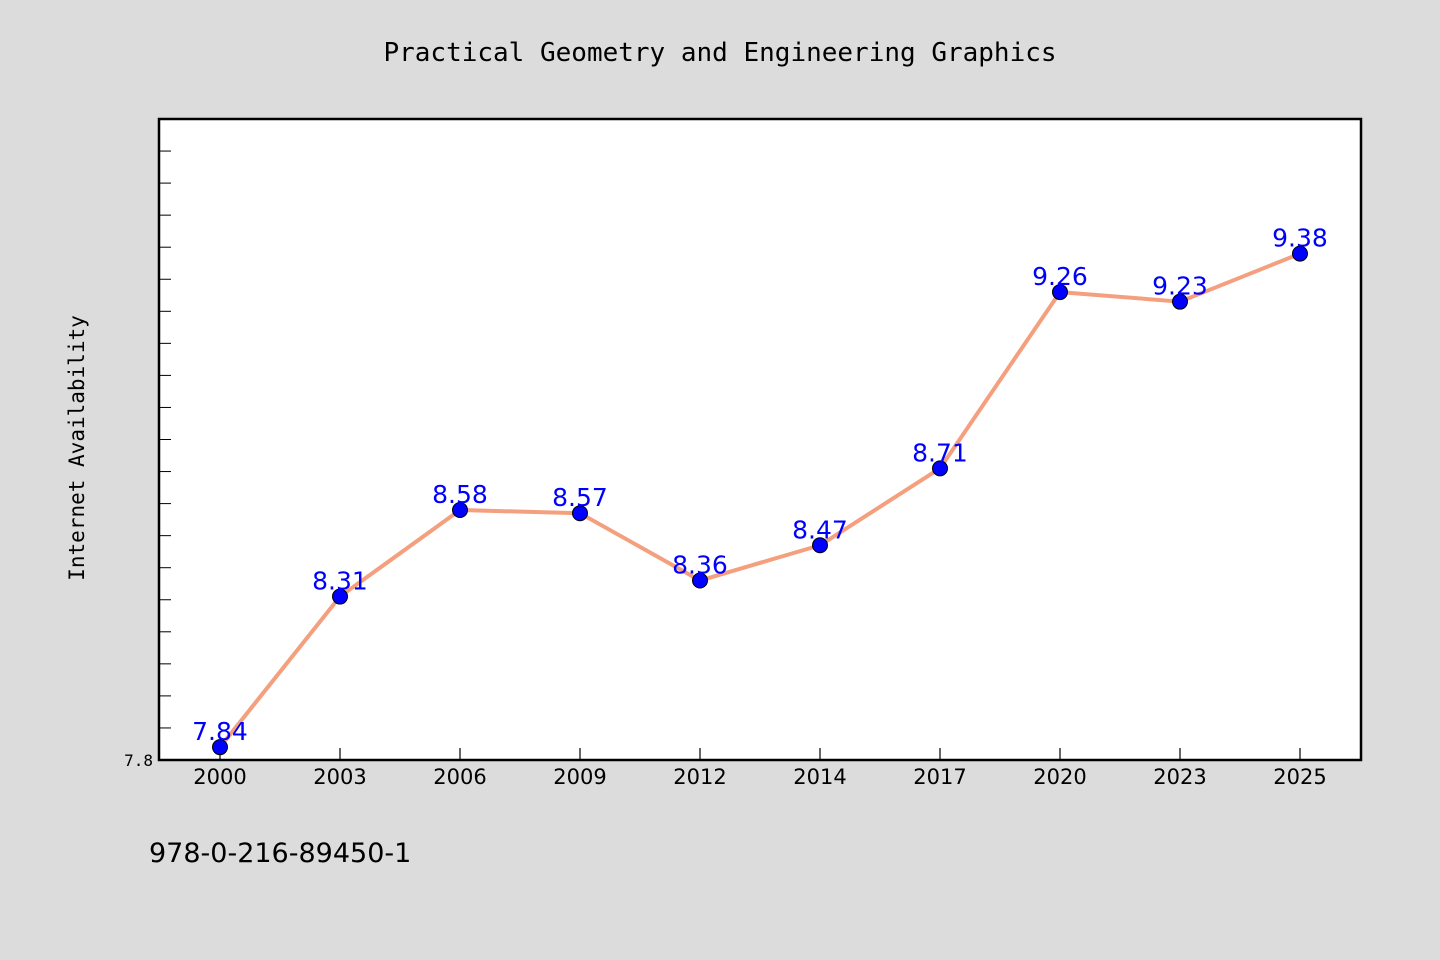 Image resolution: width=1440 pixels, height=960 pixels. I want to click on x-tick-label: 2025, so click(1299, 777).